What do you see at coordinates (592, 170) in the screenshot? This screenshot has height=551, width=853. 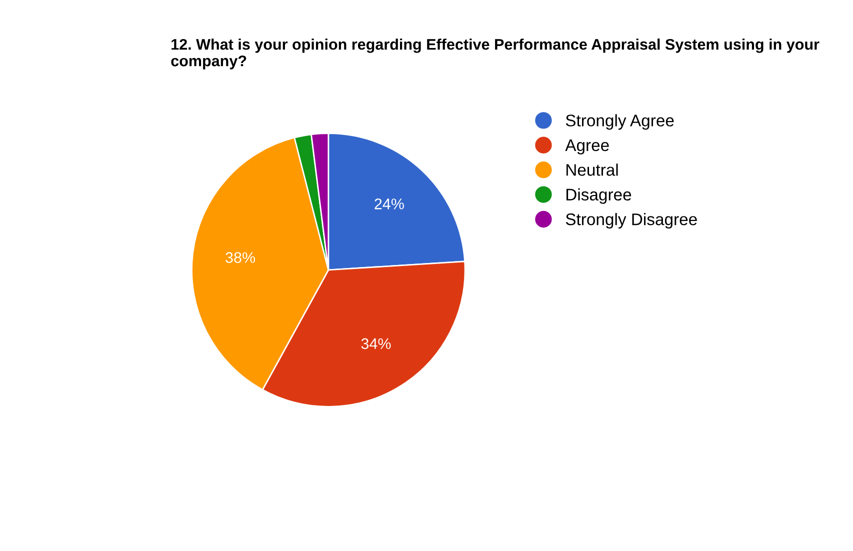 I see `legend-label: Neutral` at bounding box center [592, 170].